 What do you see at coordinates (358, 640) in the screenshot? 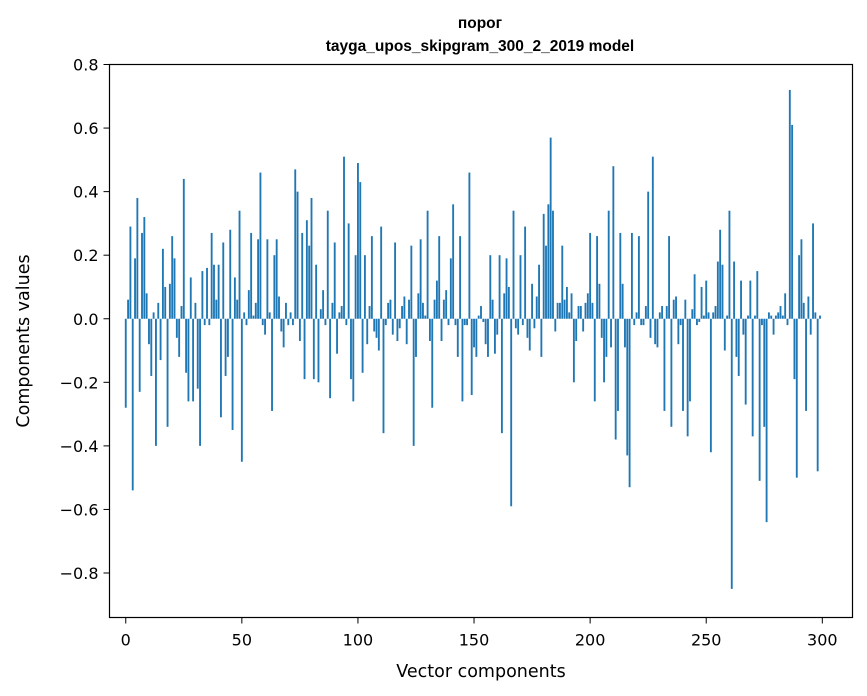
I see `x-tick-label: 100` at bounding box center [358, 640].